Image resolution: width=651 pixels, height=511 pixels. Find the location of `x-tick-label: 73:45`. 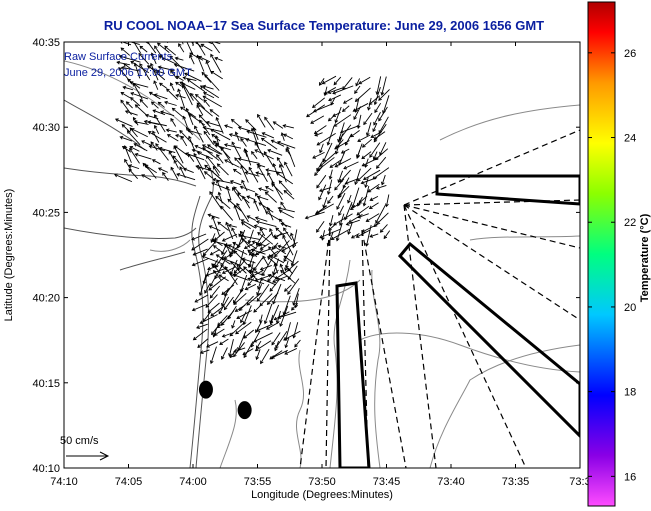

x-tick-label: 73:45 is located at coordinates (387, 482).